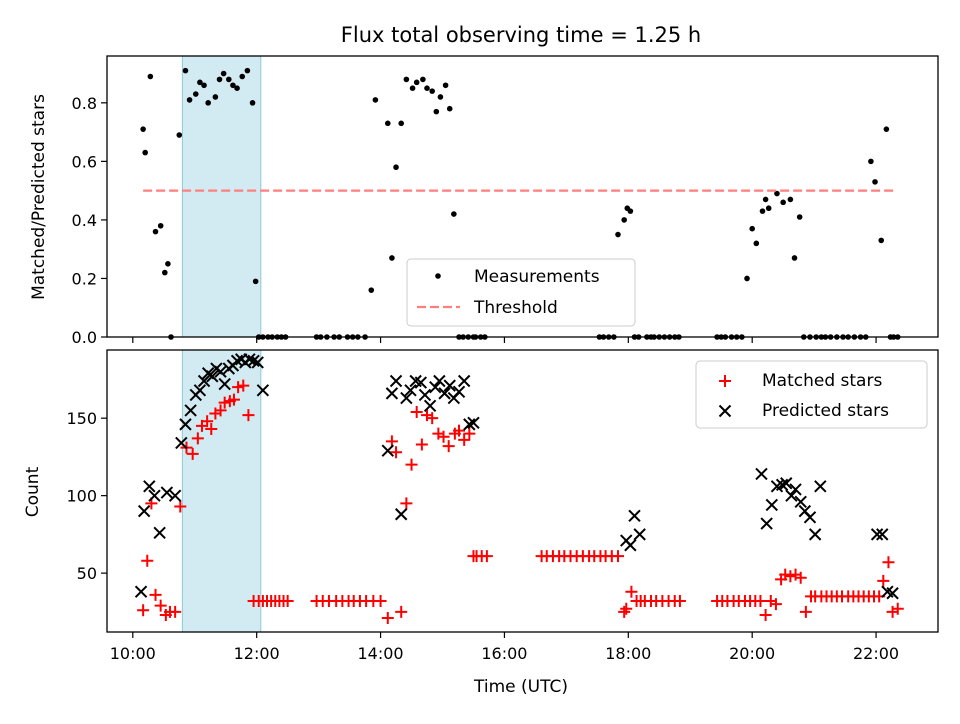 This screenshot has height=724, width=960. I want to click on legend-label: Predicted stars, so click(825, 411).